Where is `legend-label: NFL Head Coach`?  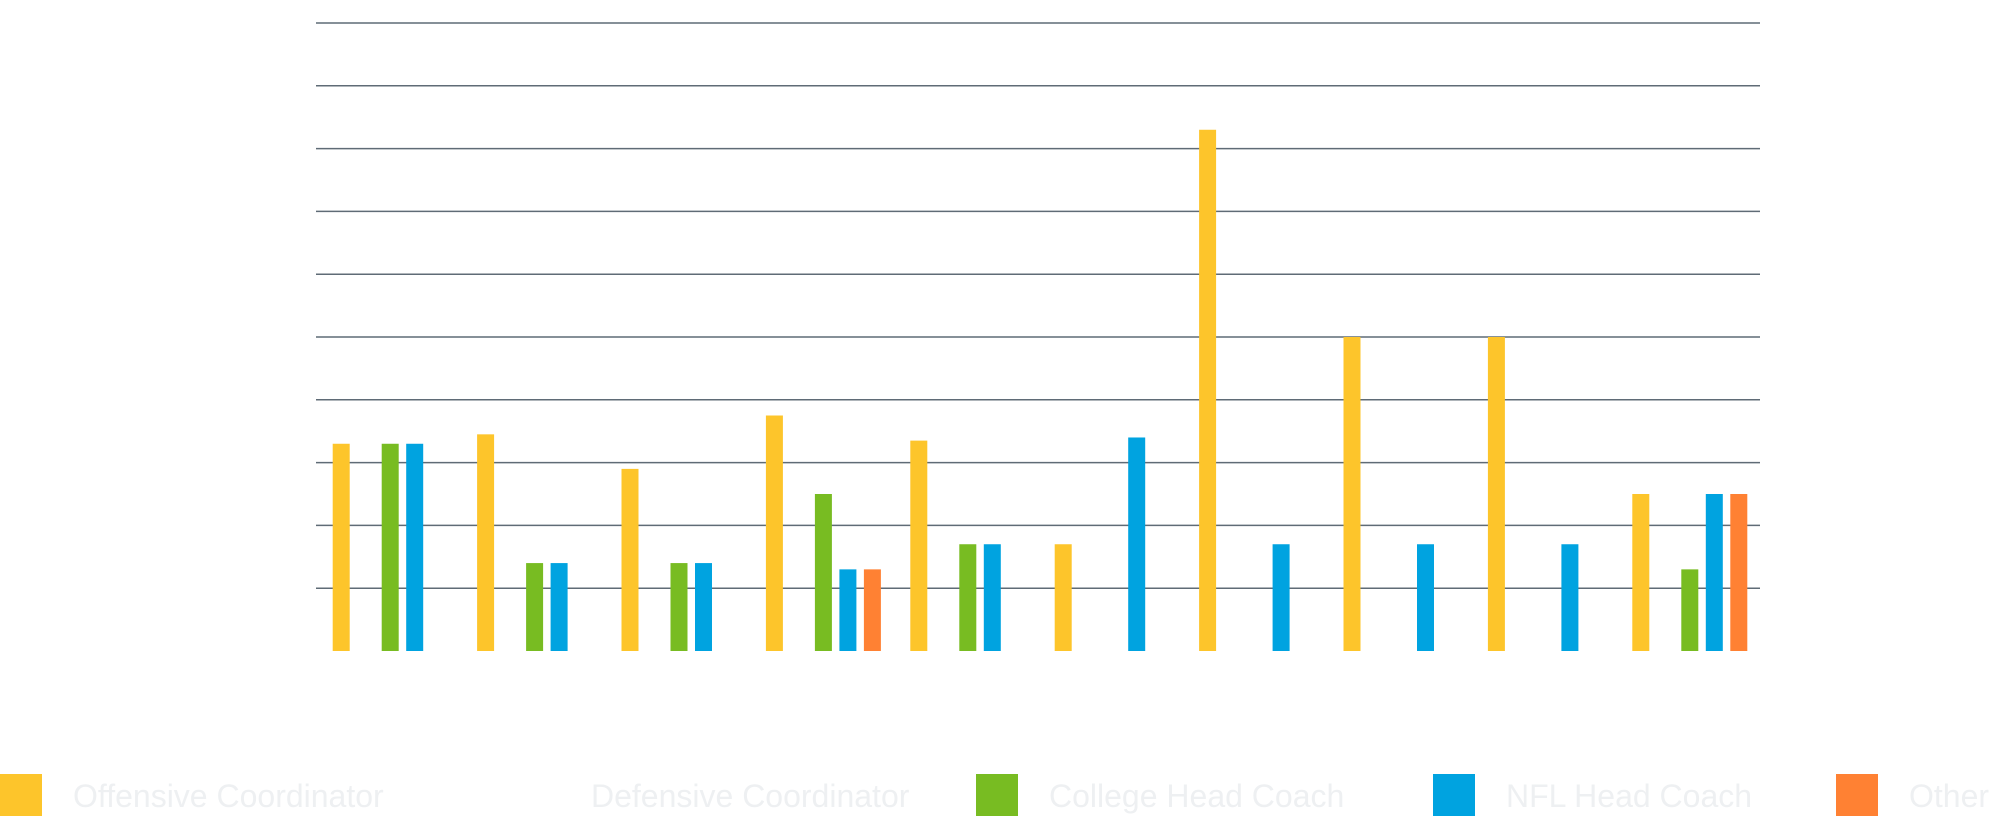 legend-label: NFL Head Coach is located at coordinates (1629, 796).